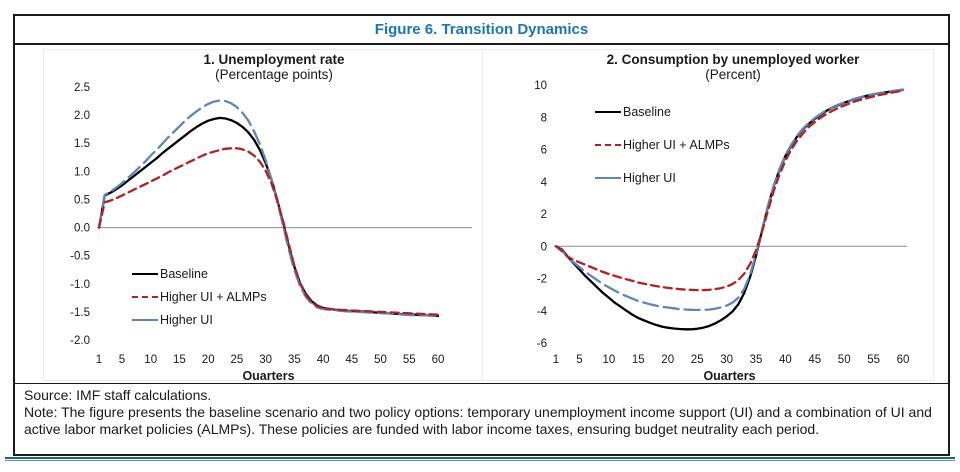  I want to click on svg-text: -0.5, so click(80, 257).